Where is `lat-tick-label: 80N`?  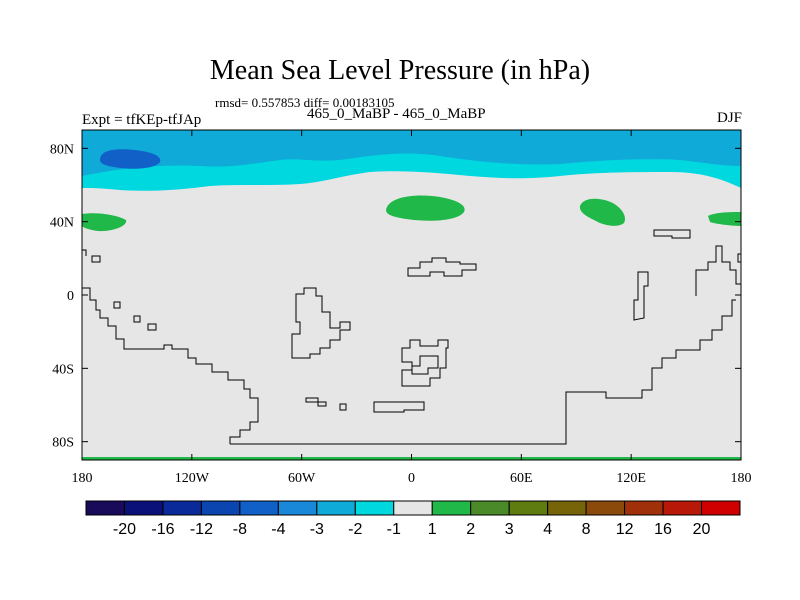
lat-tick-label: 80N is located at coordinates (62, 149).